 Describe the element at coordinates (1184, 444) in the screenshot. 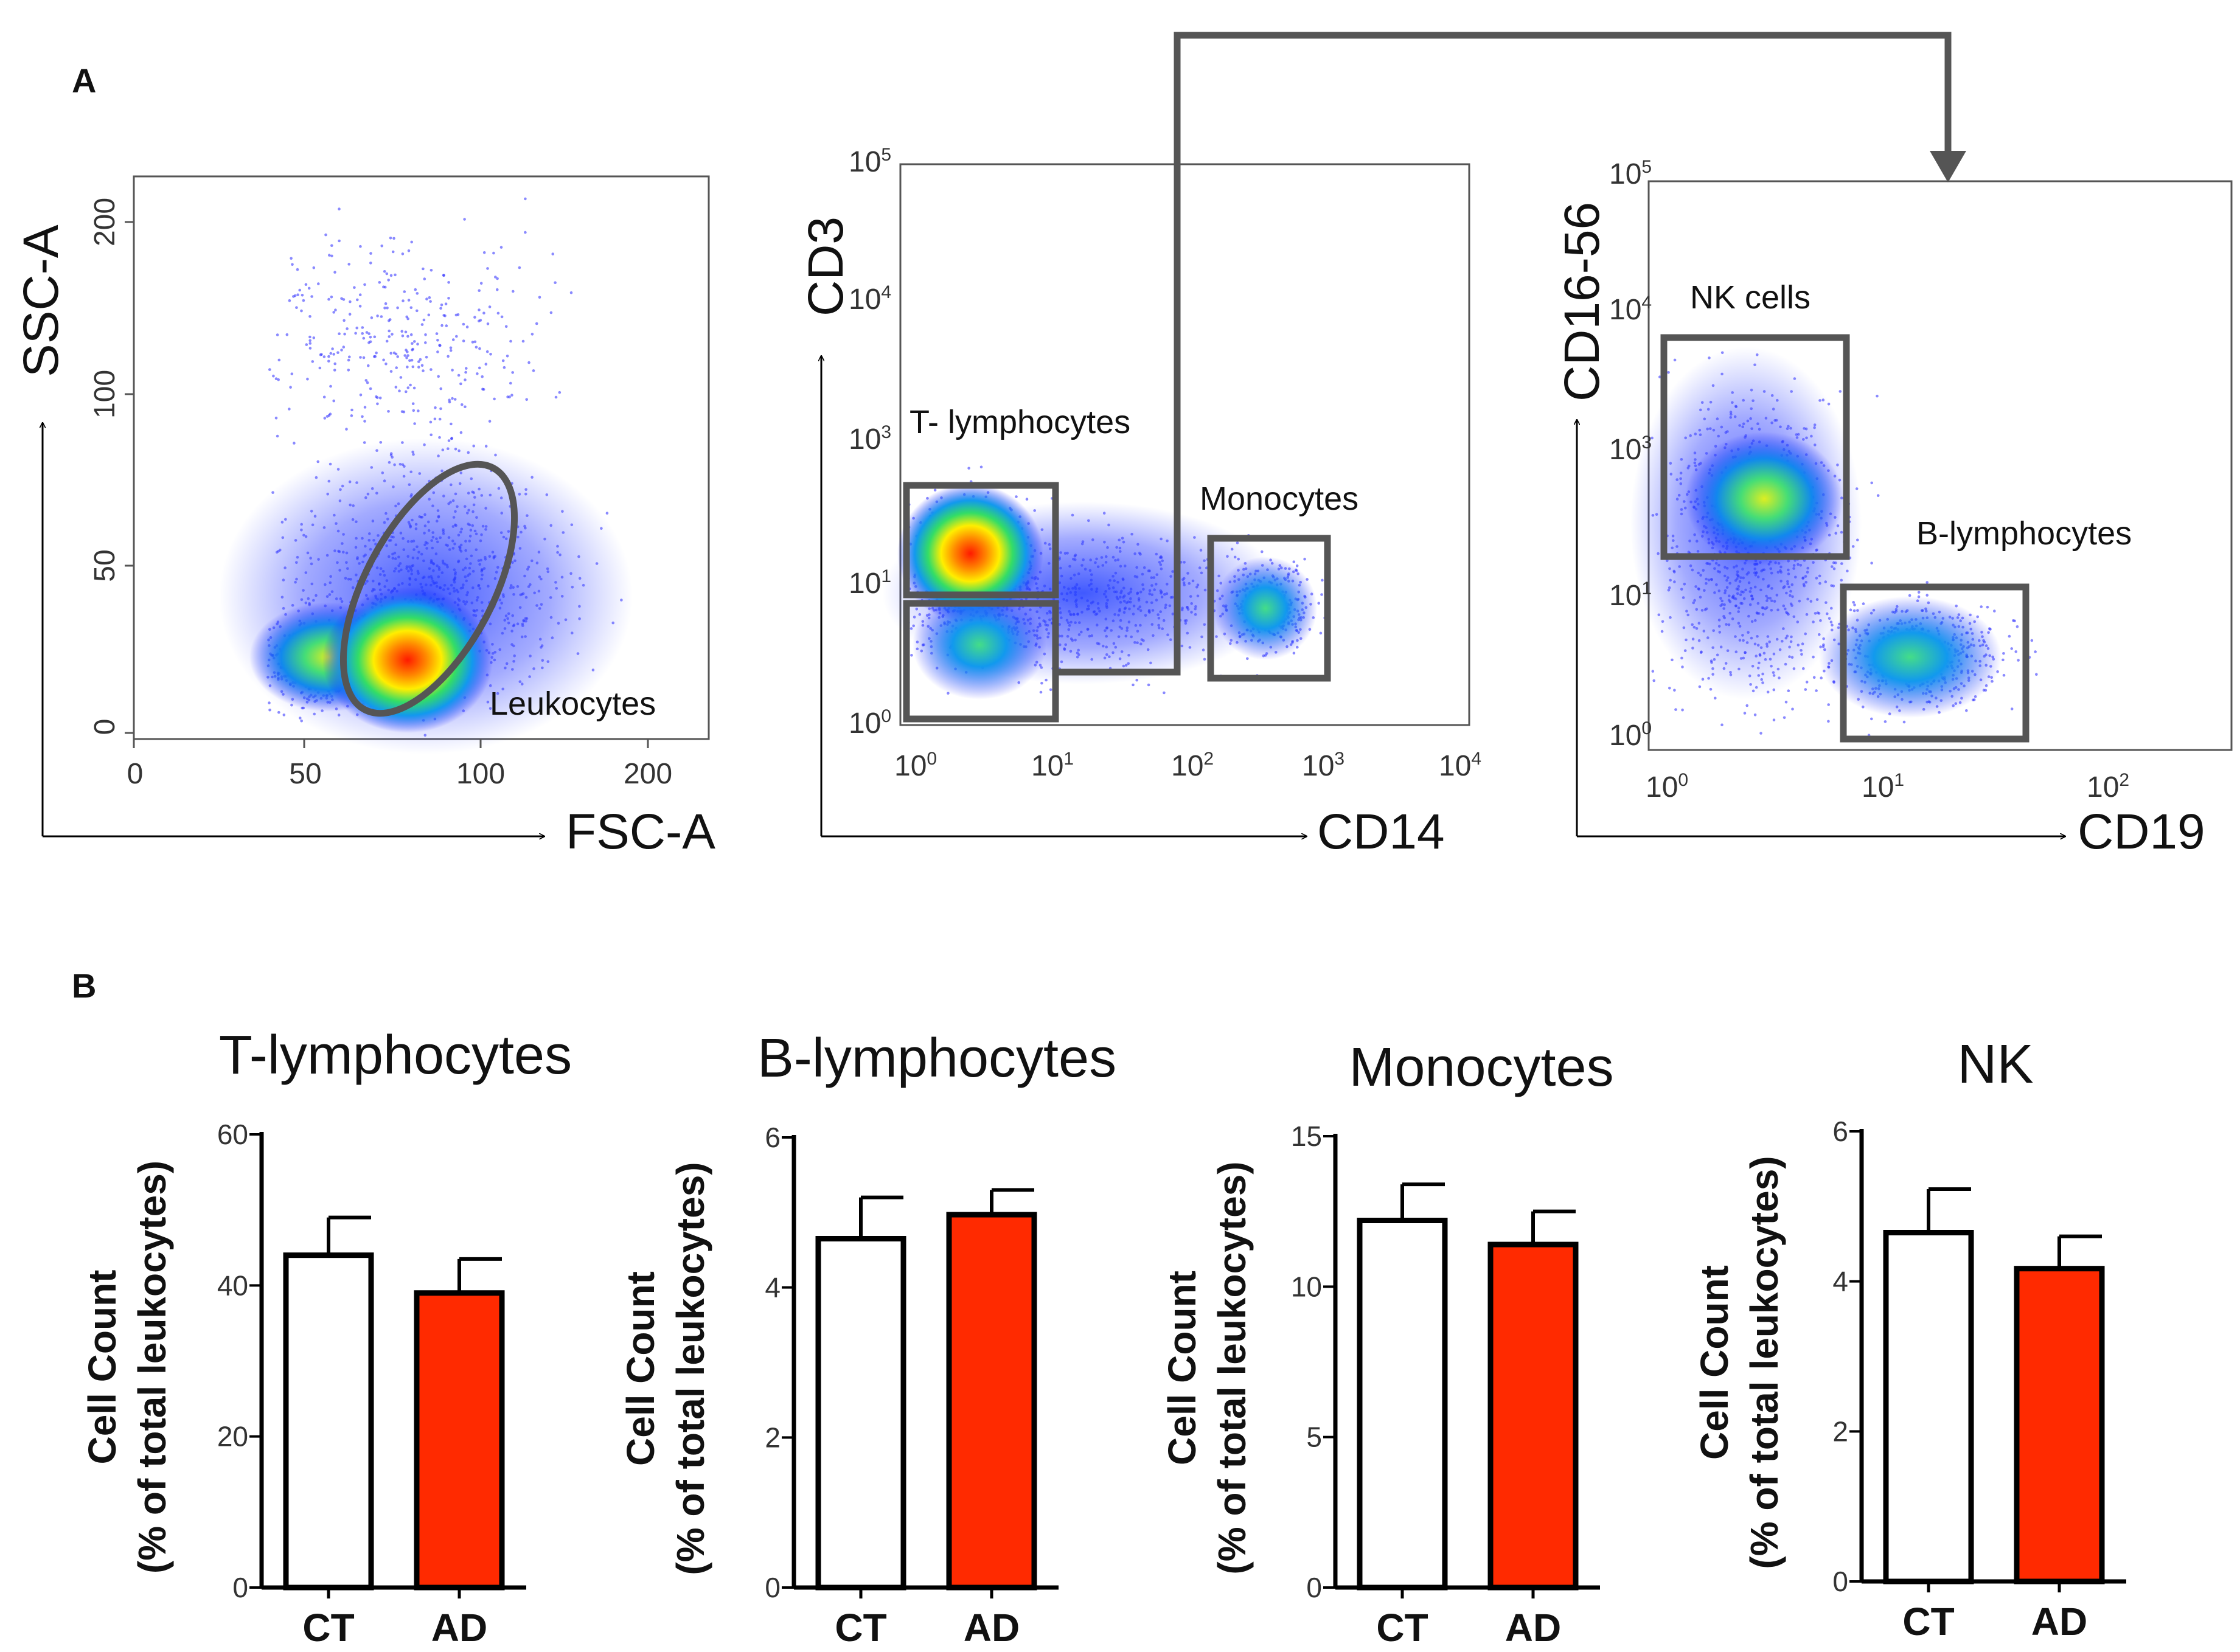

I see `plot2-frame` at that location.